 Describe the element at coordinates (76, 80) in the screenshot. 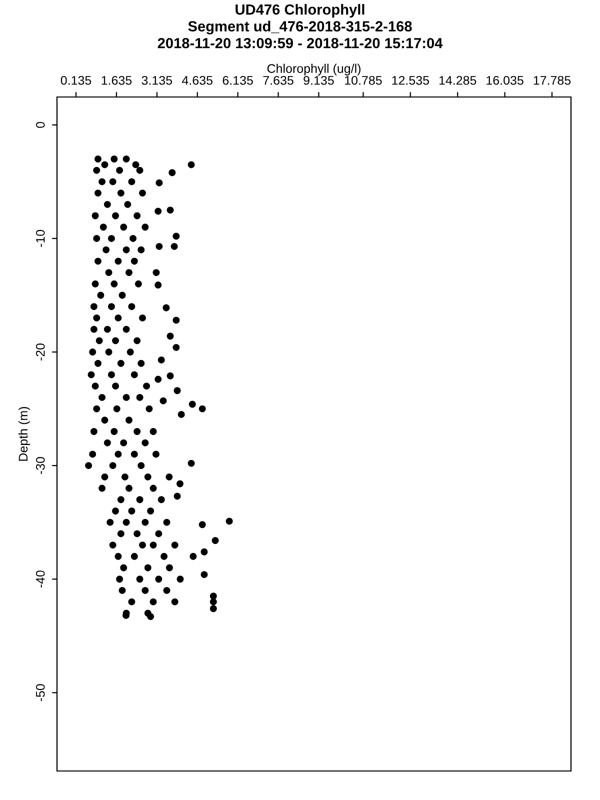

I see `x-tick-label: 0.135` at that location.